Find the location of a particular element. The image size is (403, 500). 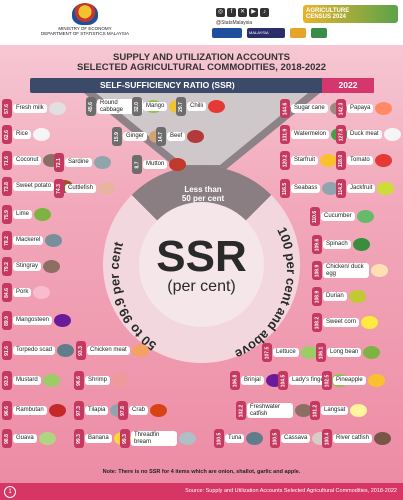

ssr-value: 100.4 is located at coordinates (327, 438).